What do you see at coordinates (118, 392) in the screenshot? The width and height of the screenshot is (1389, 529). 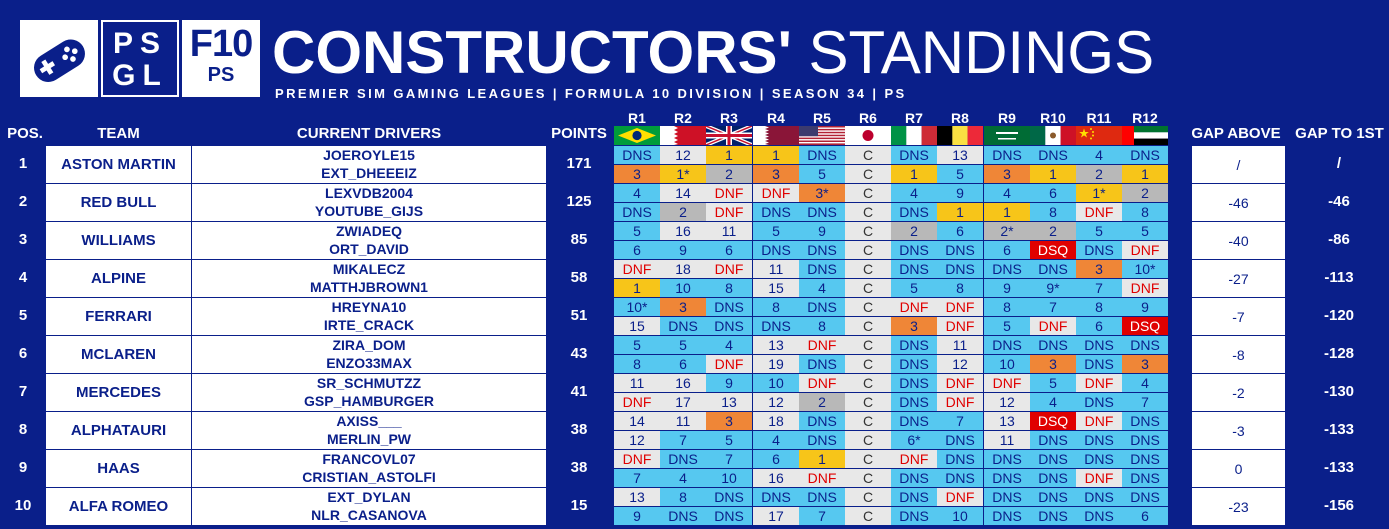 I see `team-name: MERCEDES` at bounding box center [118, 392].